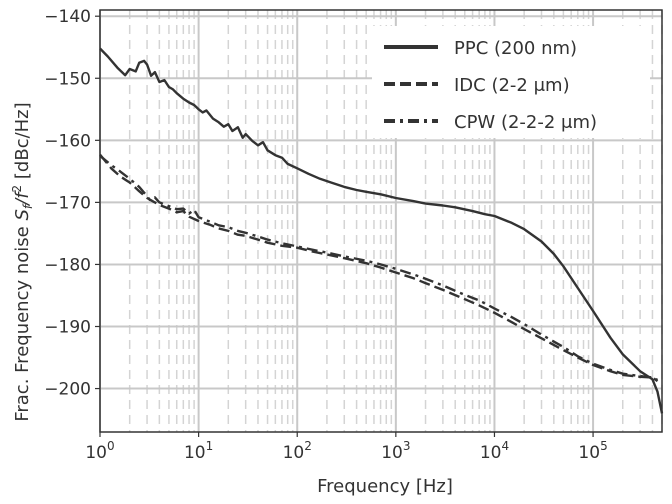 This screenshot has width=672, height=504. Describe the element at coordinates (99, 451) in the screenshot. I see `x-tick-label: 10⁰` at that location.